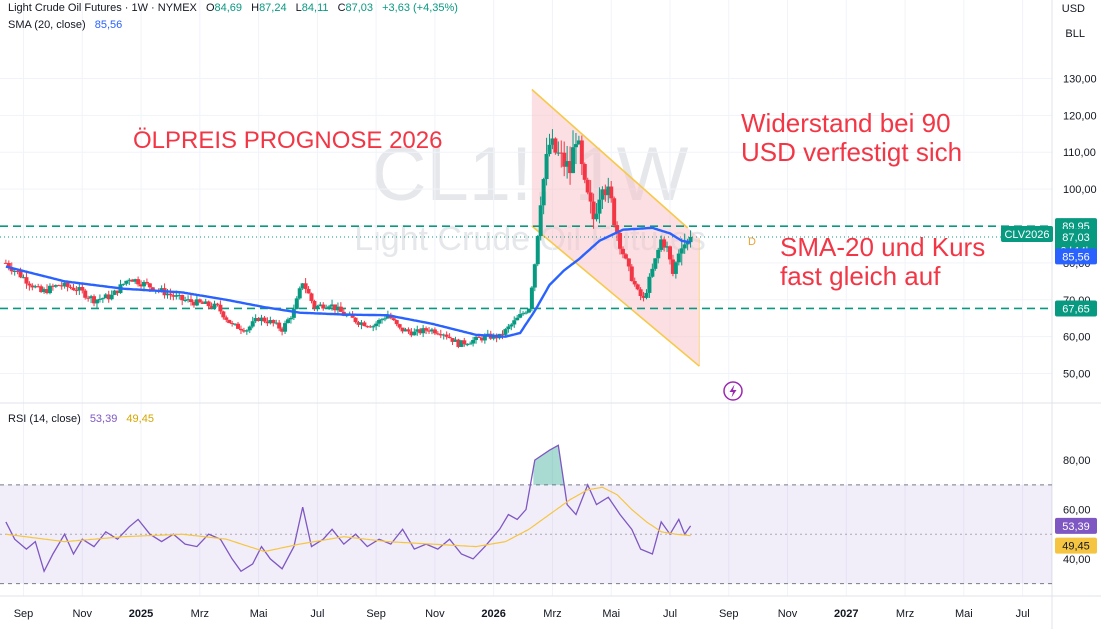 This screenshot has width=1101, height=634. What do you see at coordinates (1027, 233) in the screenshot?
I see `badge-contract-bg` at bounding box center [1027, 233].